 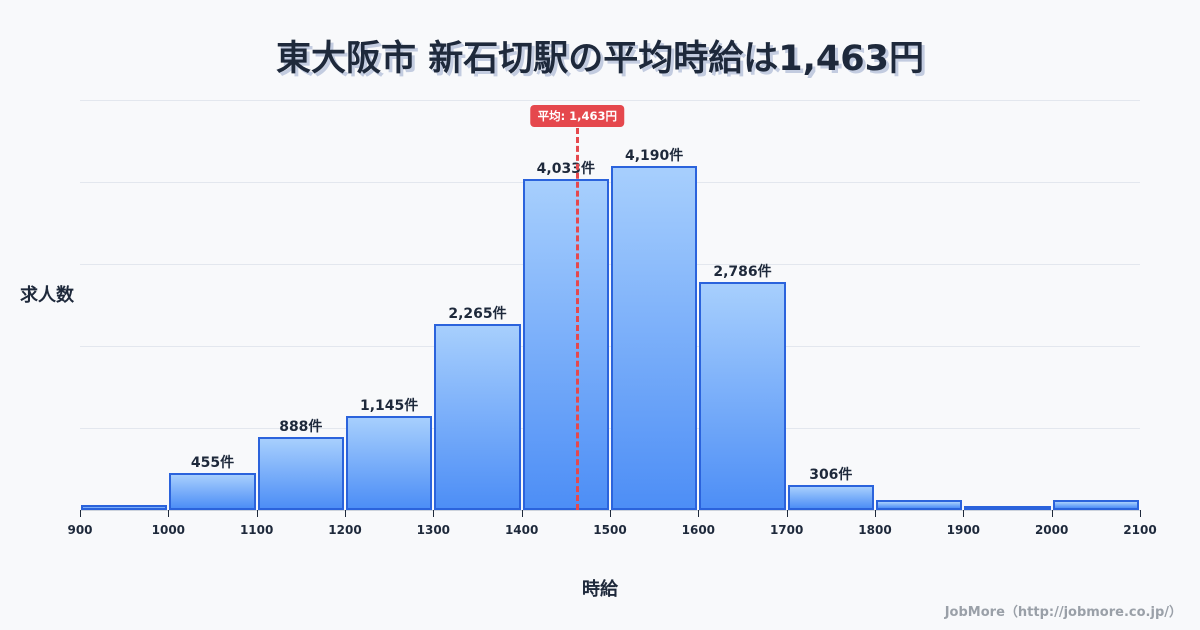 What do you see at coordinates (600, 589) in the screenshot?
I see `x-axis-label: 時給` at bounding box center [600, 589].